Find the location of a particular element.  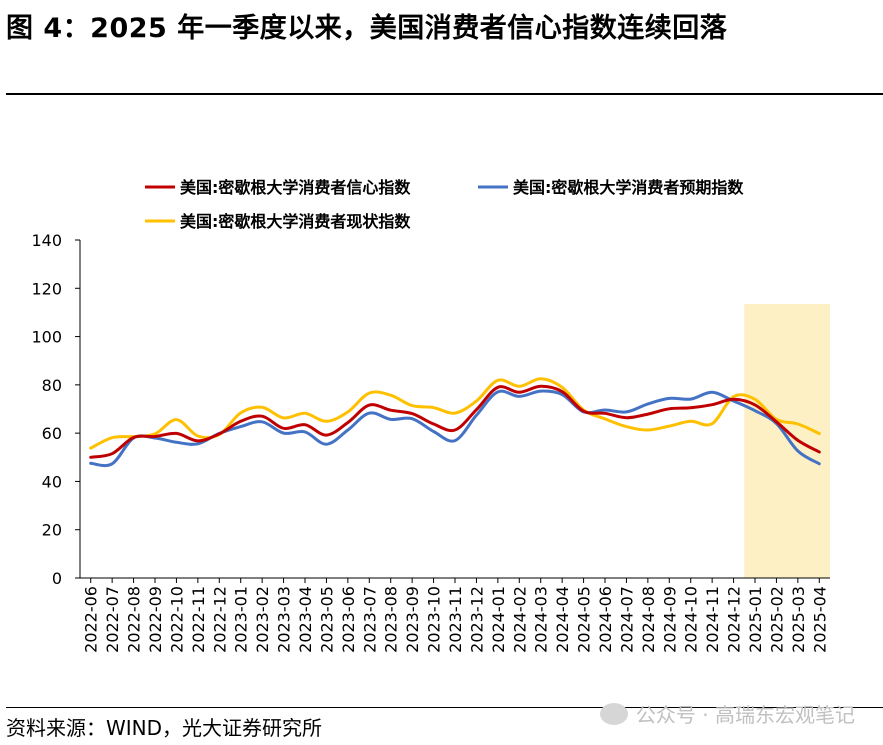

watermark: 公众号 · 高瑞东宏观笔记 is located at coordinates (727, 713).